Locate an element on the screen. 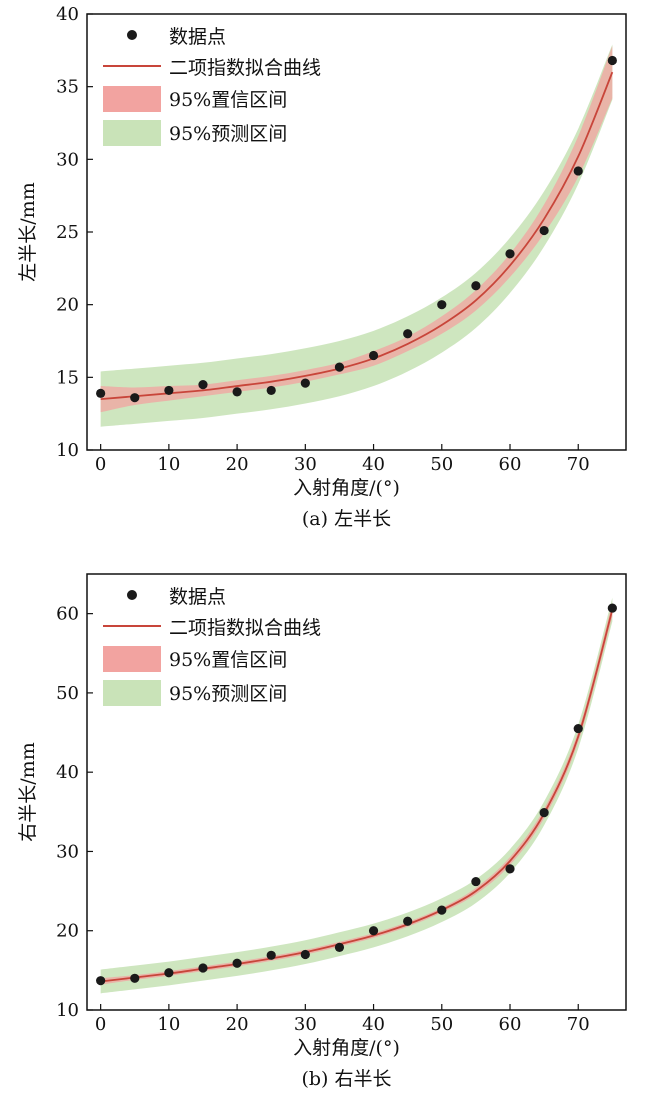 This screenshot has height=1117, width=650. chart-a-y-tick-label: 30 is located at coordinates (67, 159).